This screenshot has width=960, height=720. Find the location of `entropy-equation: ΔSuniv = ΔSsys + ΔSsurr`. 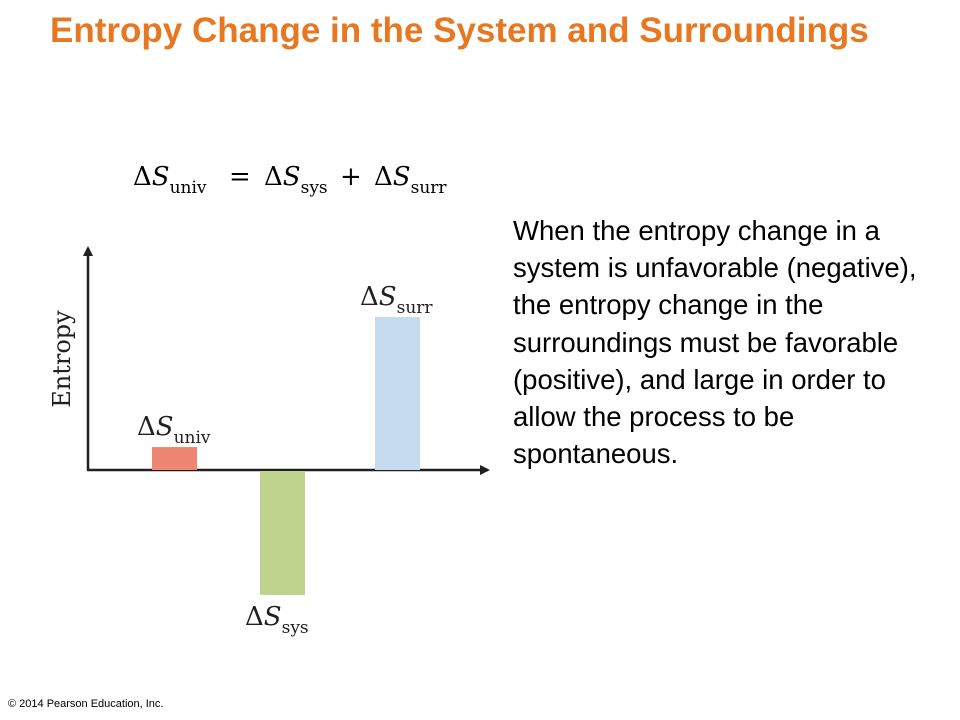

entropy-equation: ΔSuniv = ΔSsys + ΔSsurr is located at coordinates (290, 181).